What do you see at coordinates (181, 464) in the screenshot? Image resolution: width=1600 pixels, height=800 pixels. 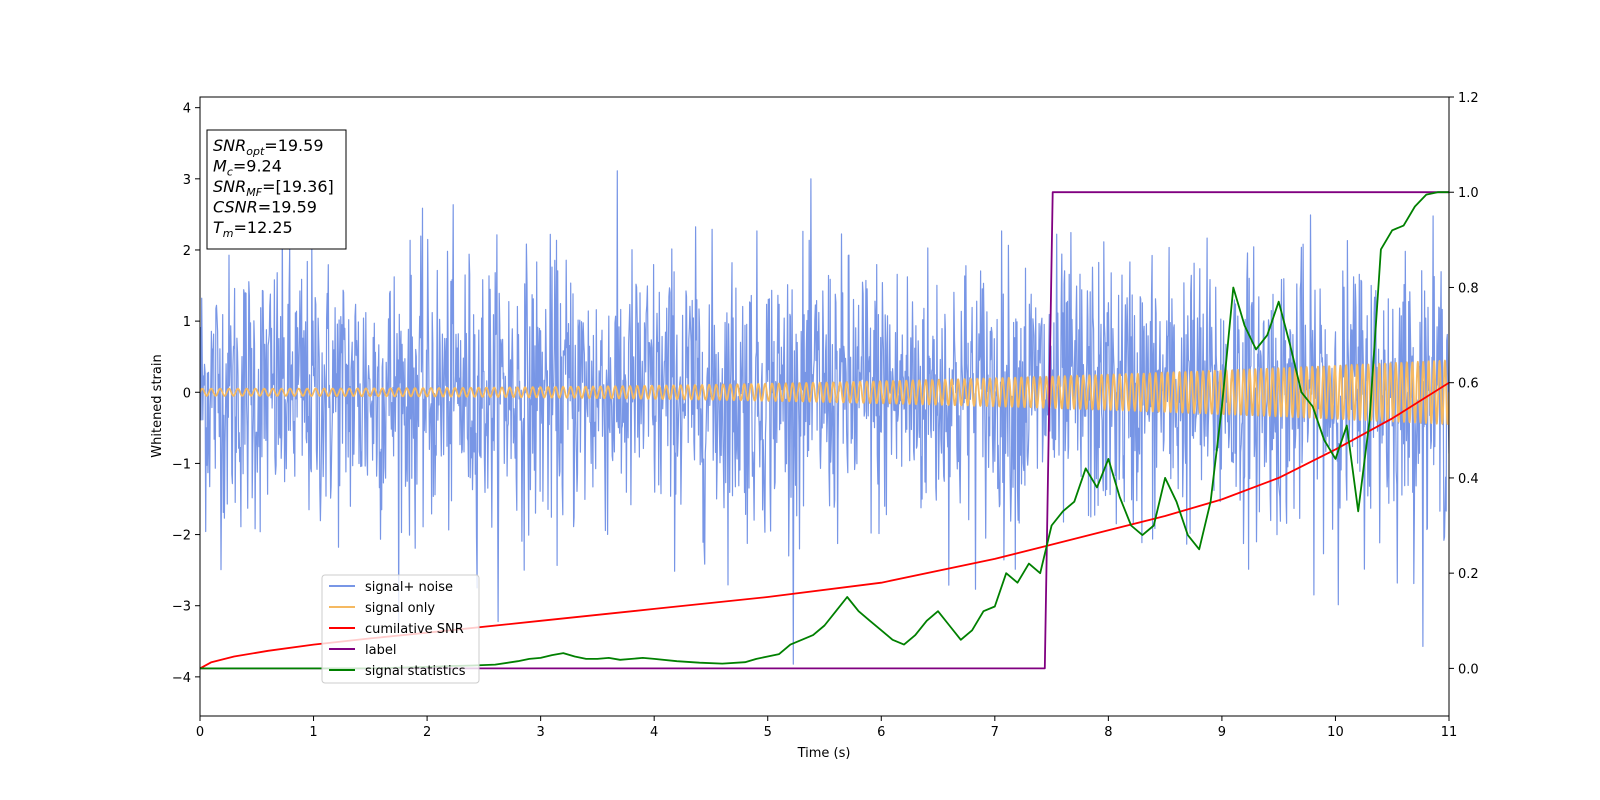 I see `y-left-tick-label: −1` at bounding box center [181, 464].